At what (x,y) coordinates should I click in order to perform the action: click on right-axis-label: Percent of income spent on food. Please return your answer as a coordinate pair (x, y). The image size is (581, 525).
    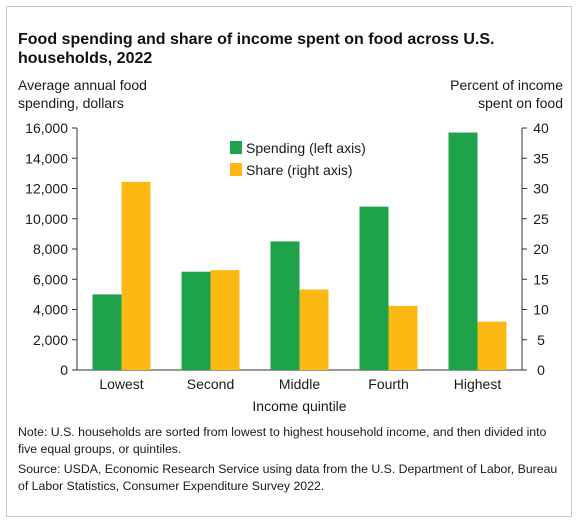
    Looking at the image, I should click on (498, 94).